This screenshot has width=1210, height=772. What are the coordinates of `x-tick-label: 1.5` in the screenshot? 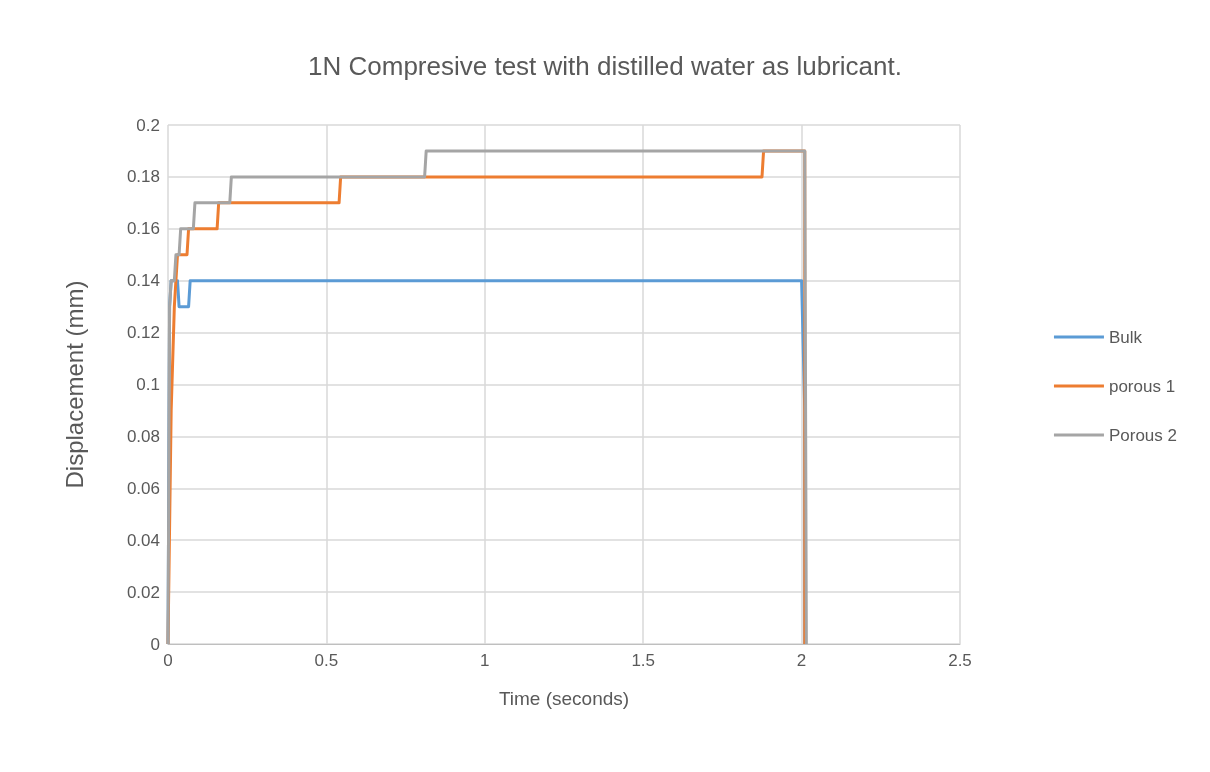 It's located at (643, 660).